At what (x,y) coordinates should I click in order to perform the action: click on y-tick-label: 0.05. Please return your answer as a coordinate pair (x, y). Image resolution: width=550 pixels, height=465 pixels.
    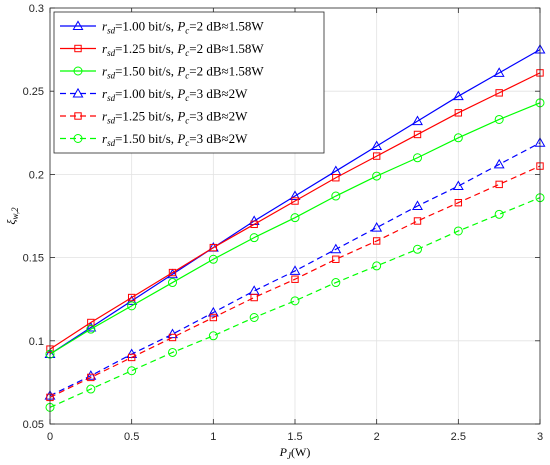
    Looking at the image, I should click on (33, 425).